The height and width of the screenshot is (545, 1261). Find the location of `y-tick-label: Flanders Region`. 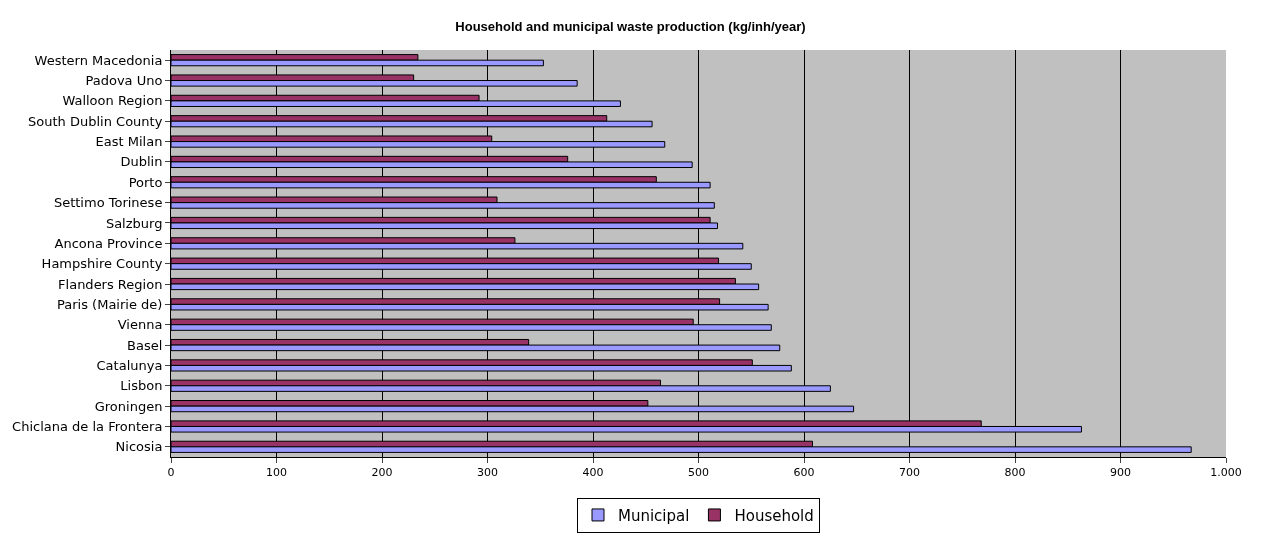

y-tick-label: Flanders Region is located at coordinates (110, 284).